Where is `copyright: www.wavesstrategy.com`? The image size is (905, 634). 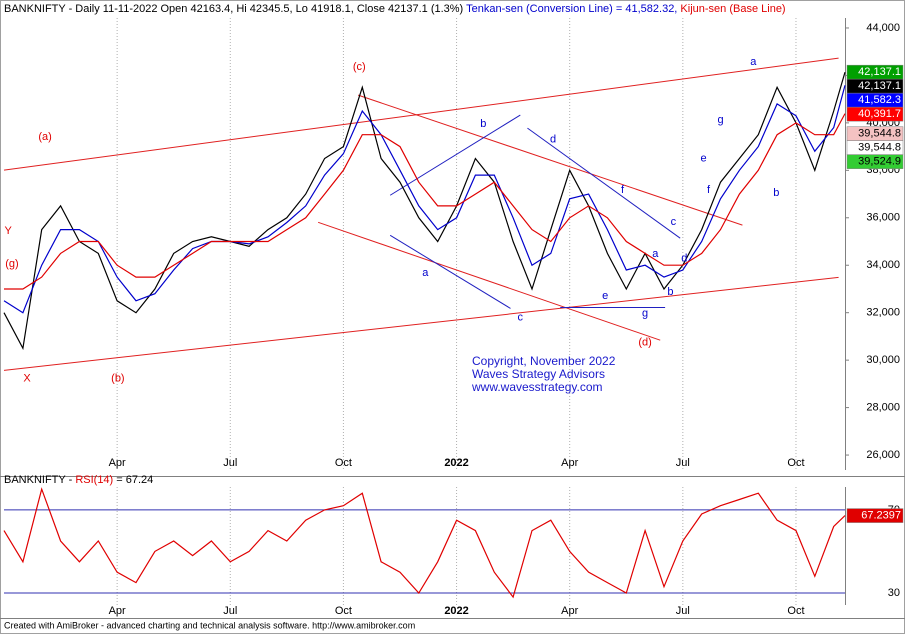 copyright: www.wavesstrategy.com is located at coordinates (536, 387).